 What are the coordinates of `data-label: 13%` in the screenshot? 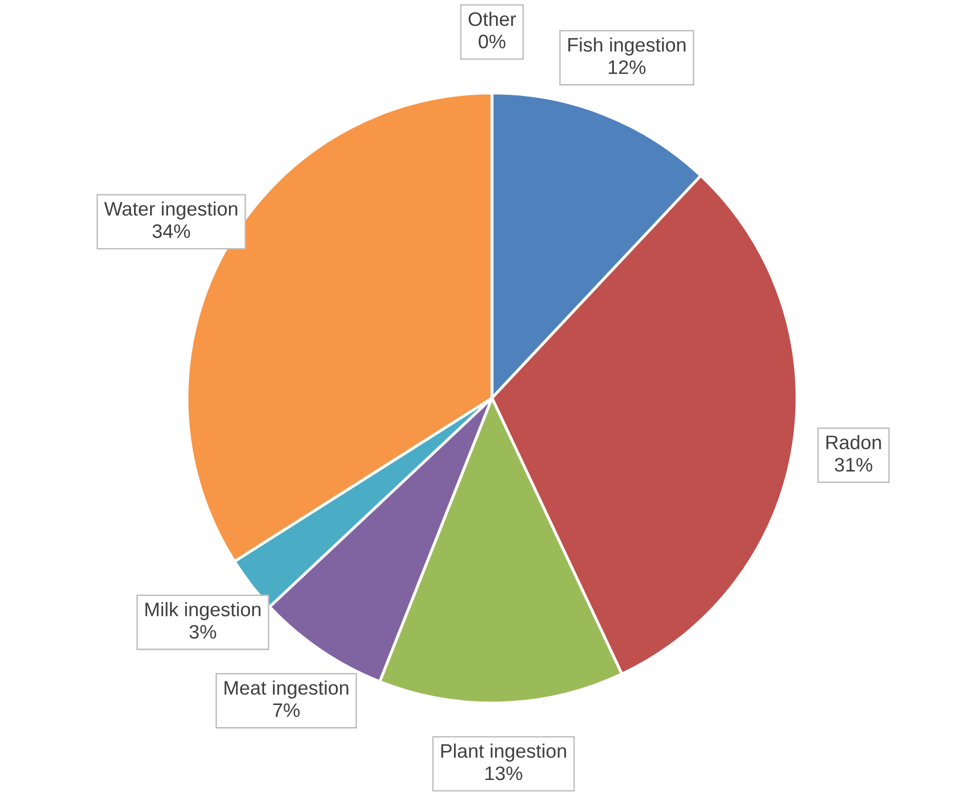 It's located at (504, 773).